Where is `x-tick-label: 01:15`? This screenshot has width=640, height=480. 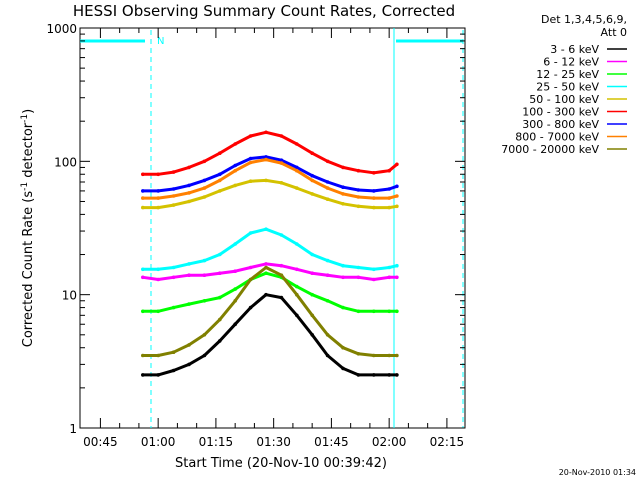 x-tick-label: 01:15 is located at coordinates (216, 442).